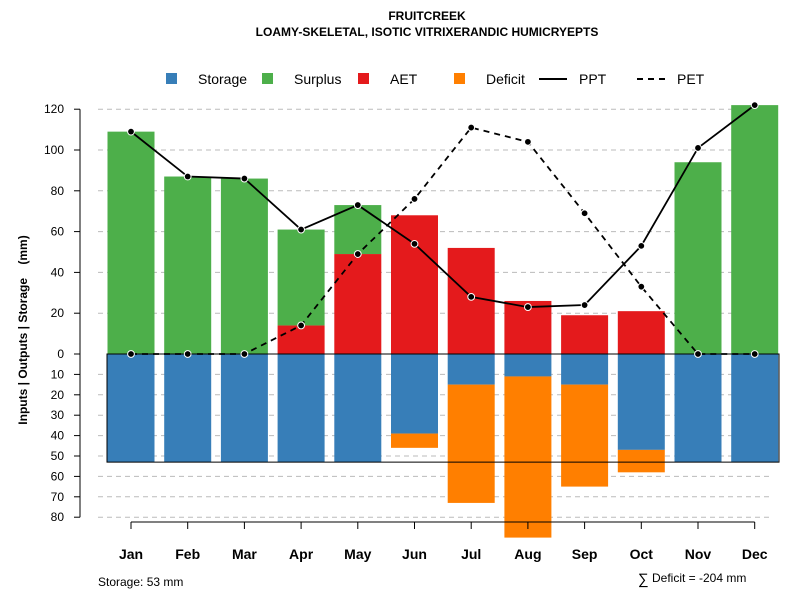  I want to click on y-tick-label: 70, so click(58, 497).